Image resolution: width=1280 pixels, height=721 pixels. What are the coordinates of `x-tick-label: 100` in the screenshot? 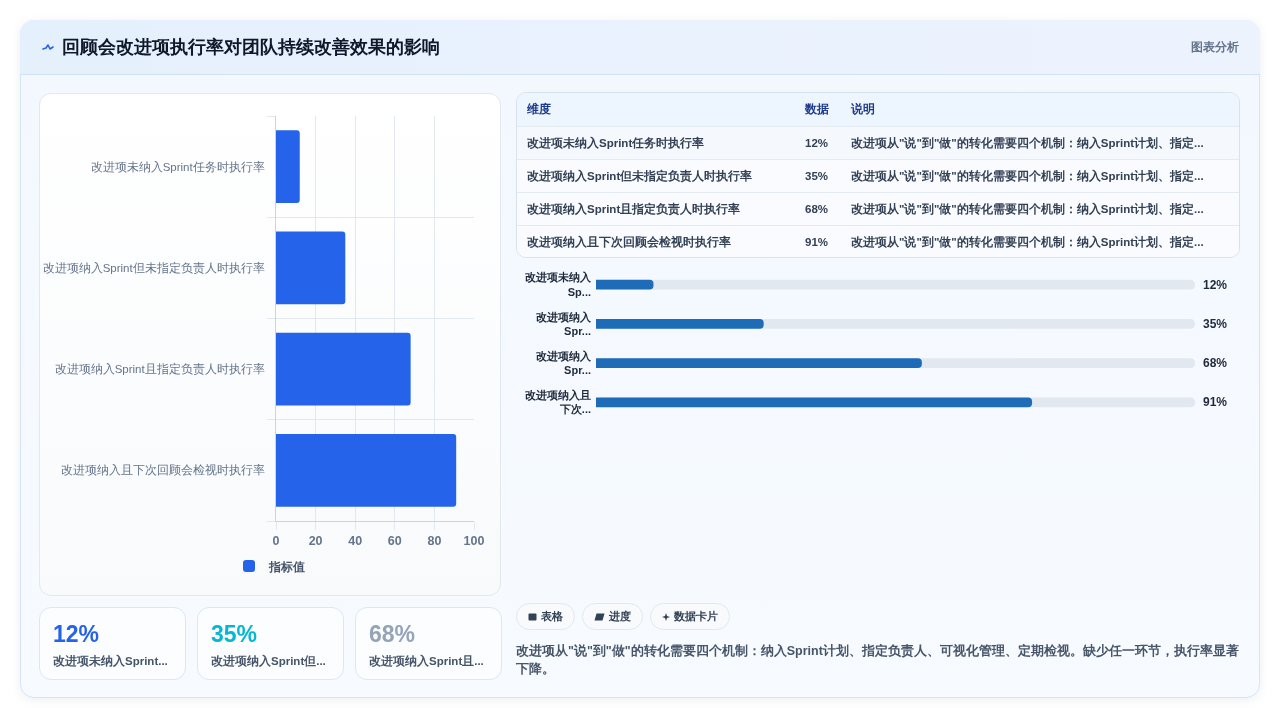 It's located at (474, 541).